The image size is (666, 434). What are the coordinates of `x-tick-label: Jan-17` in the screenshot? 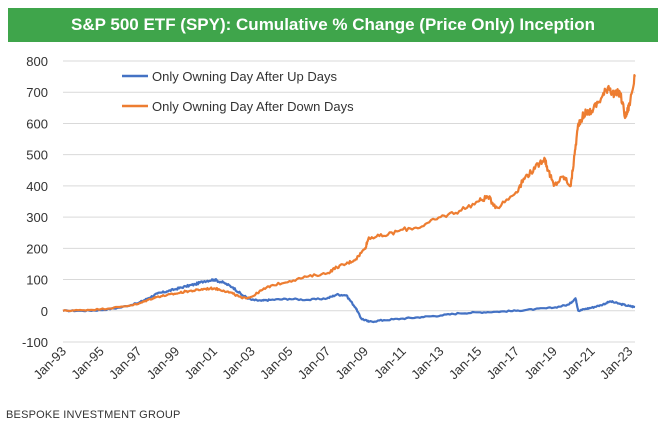 It's located at (502, 363).